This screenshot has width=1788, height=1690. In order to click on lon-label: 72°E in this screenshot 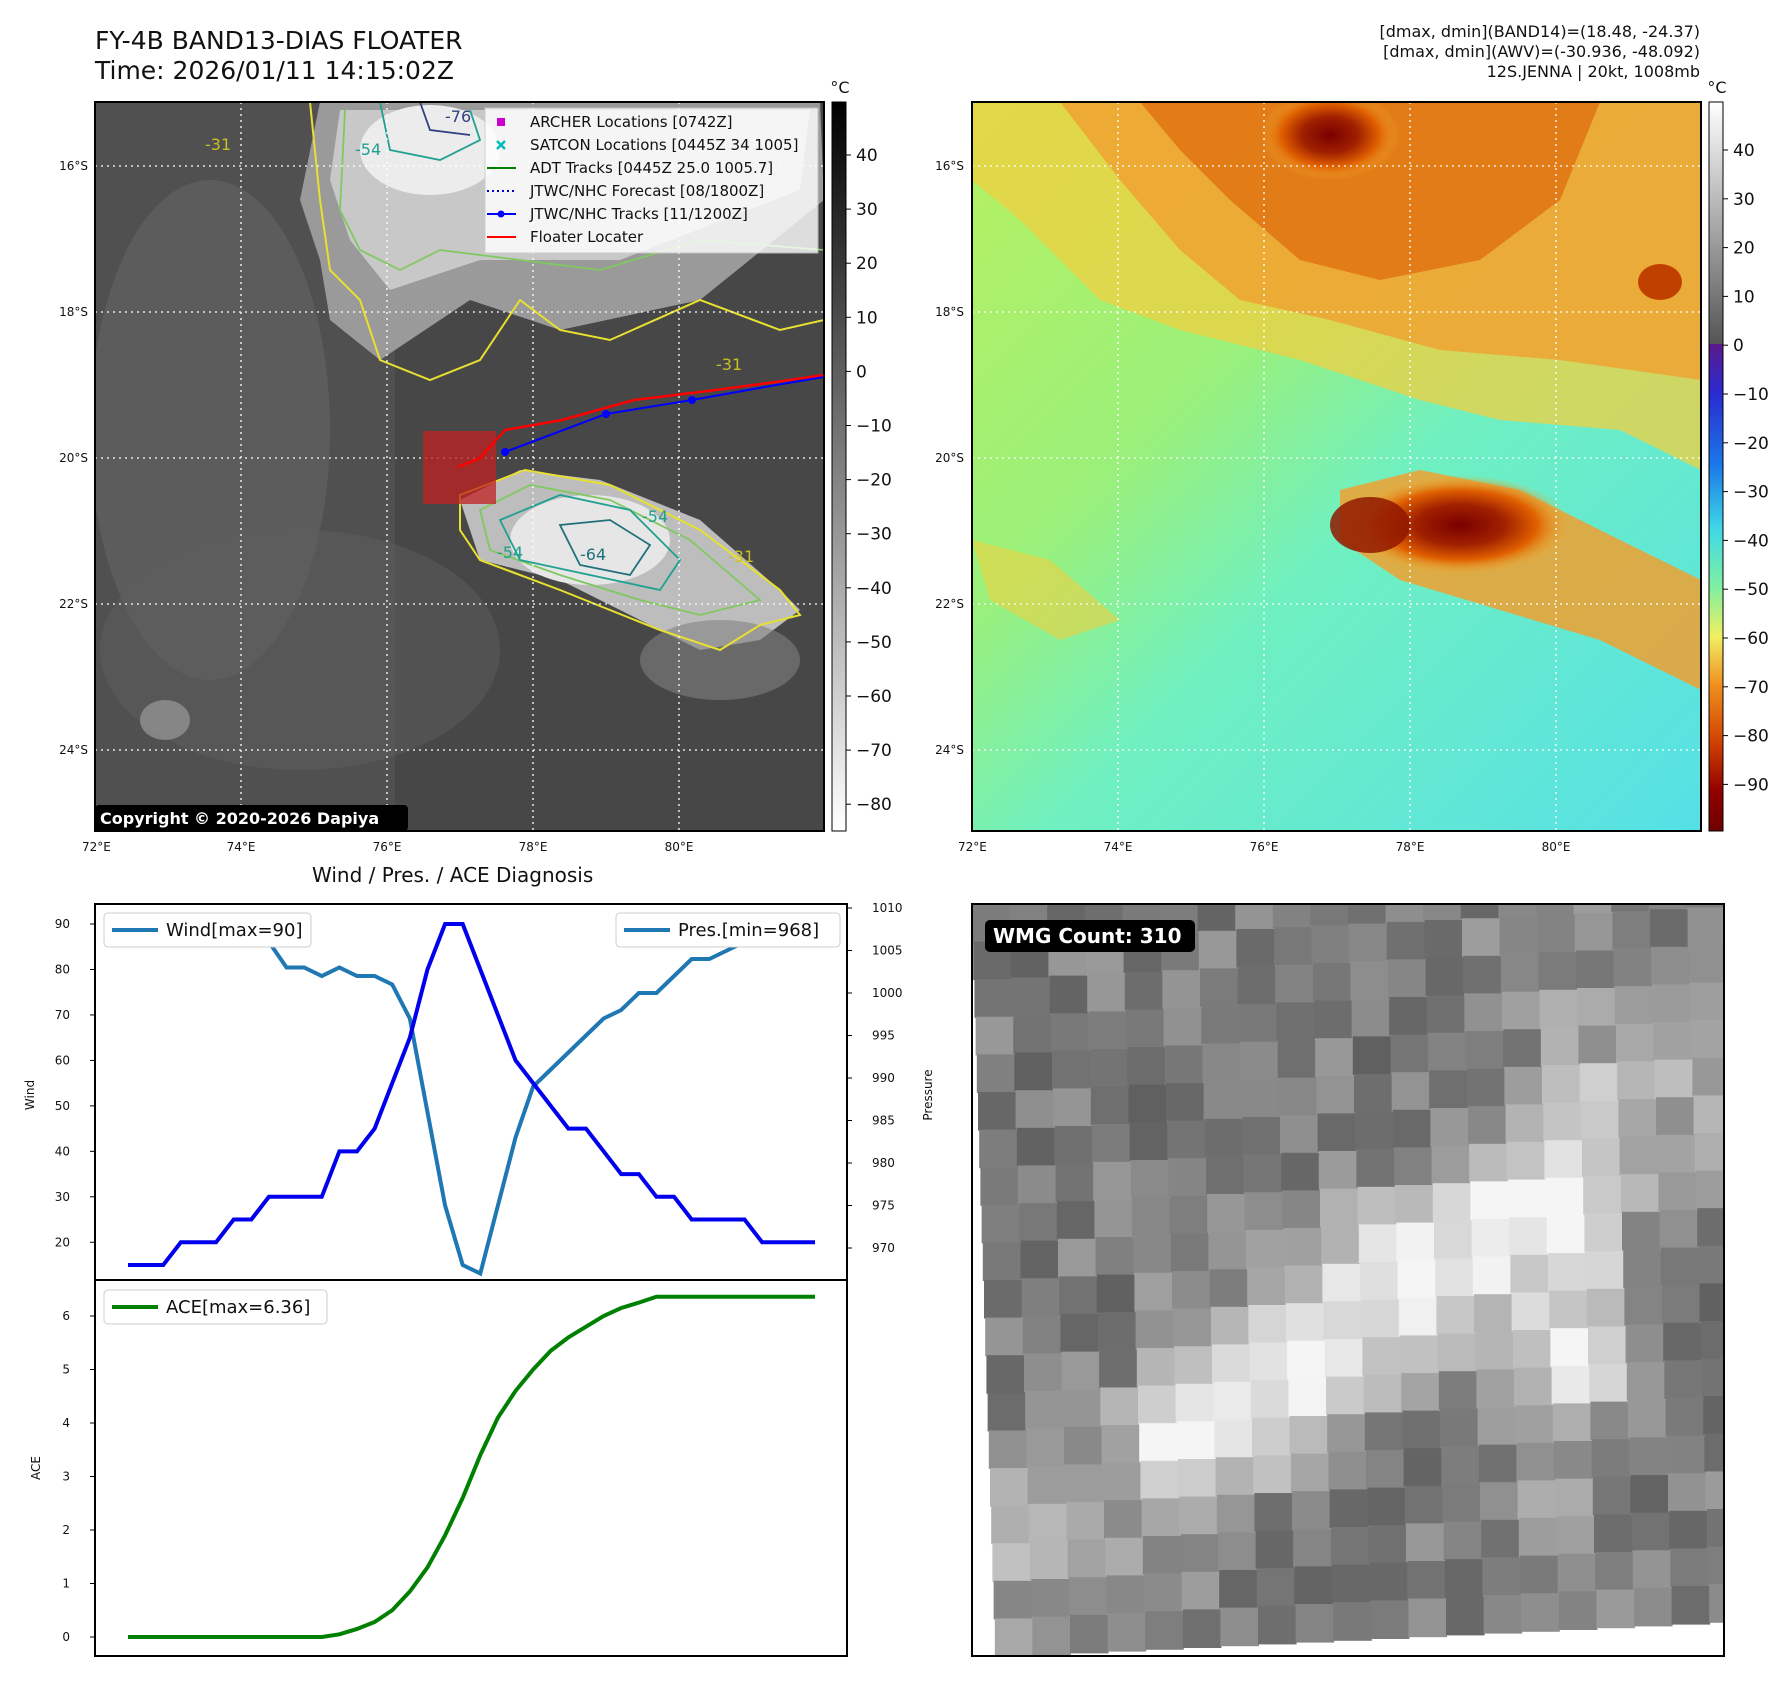, I will do `click(96, 847)`.